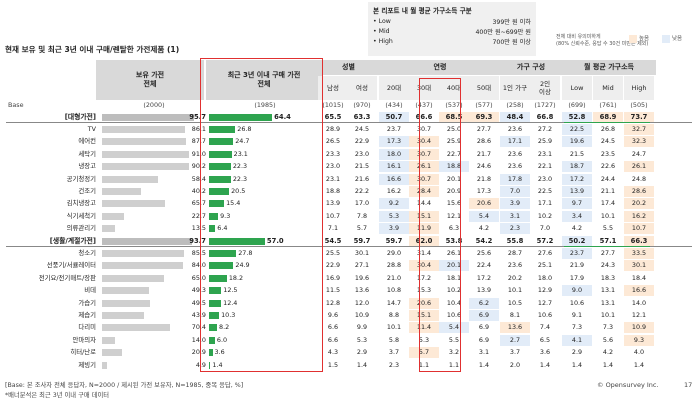 Image resolution: width=700 pixels, height=400 pixels. I want to click on cell: 68.5, so click(454, 117).